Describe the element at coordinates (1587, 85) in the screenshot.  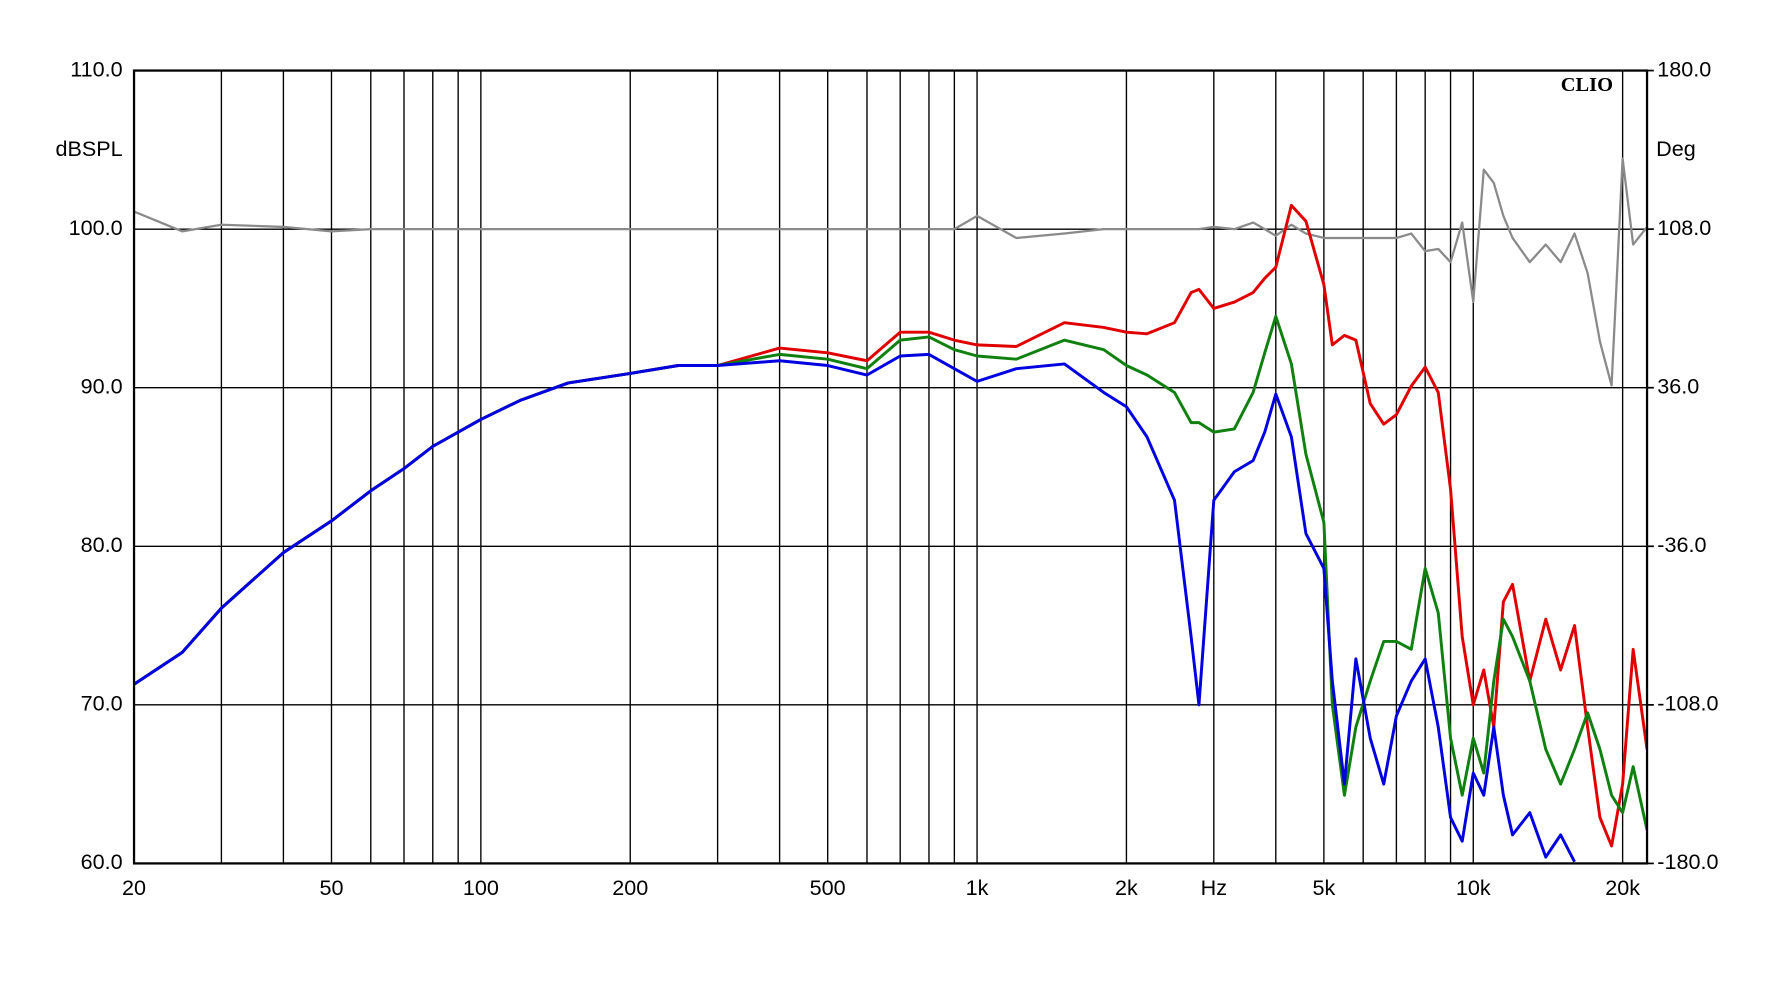
I see `brand-annotation: CLIO` at that location.